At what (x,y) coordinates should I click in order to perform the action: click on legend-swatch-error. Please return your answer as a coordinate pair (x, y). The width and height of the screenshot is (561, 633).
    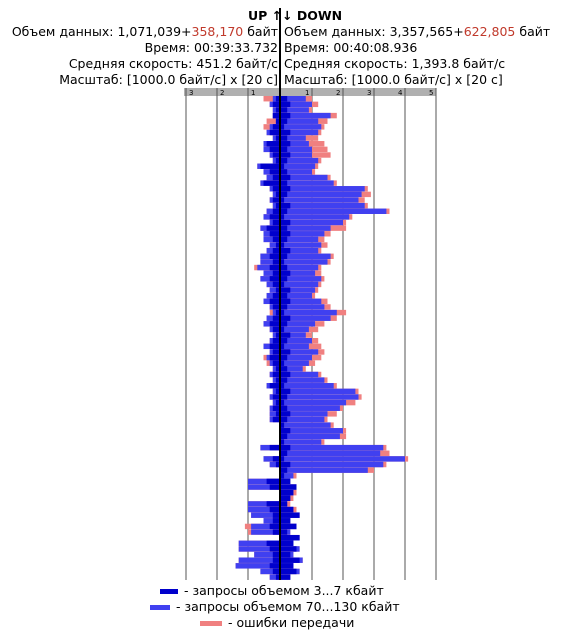
    Looking at the image, I should click on (211, 623).